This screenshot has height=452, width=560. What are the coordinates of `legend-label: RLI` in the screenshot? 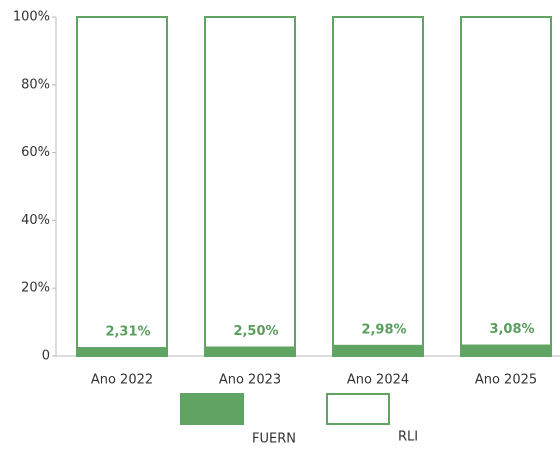 It's located at (408, 437).